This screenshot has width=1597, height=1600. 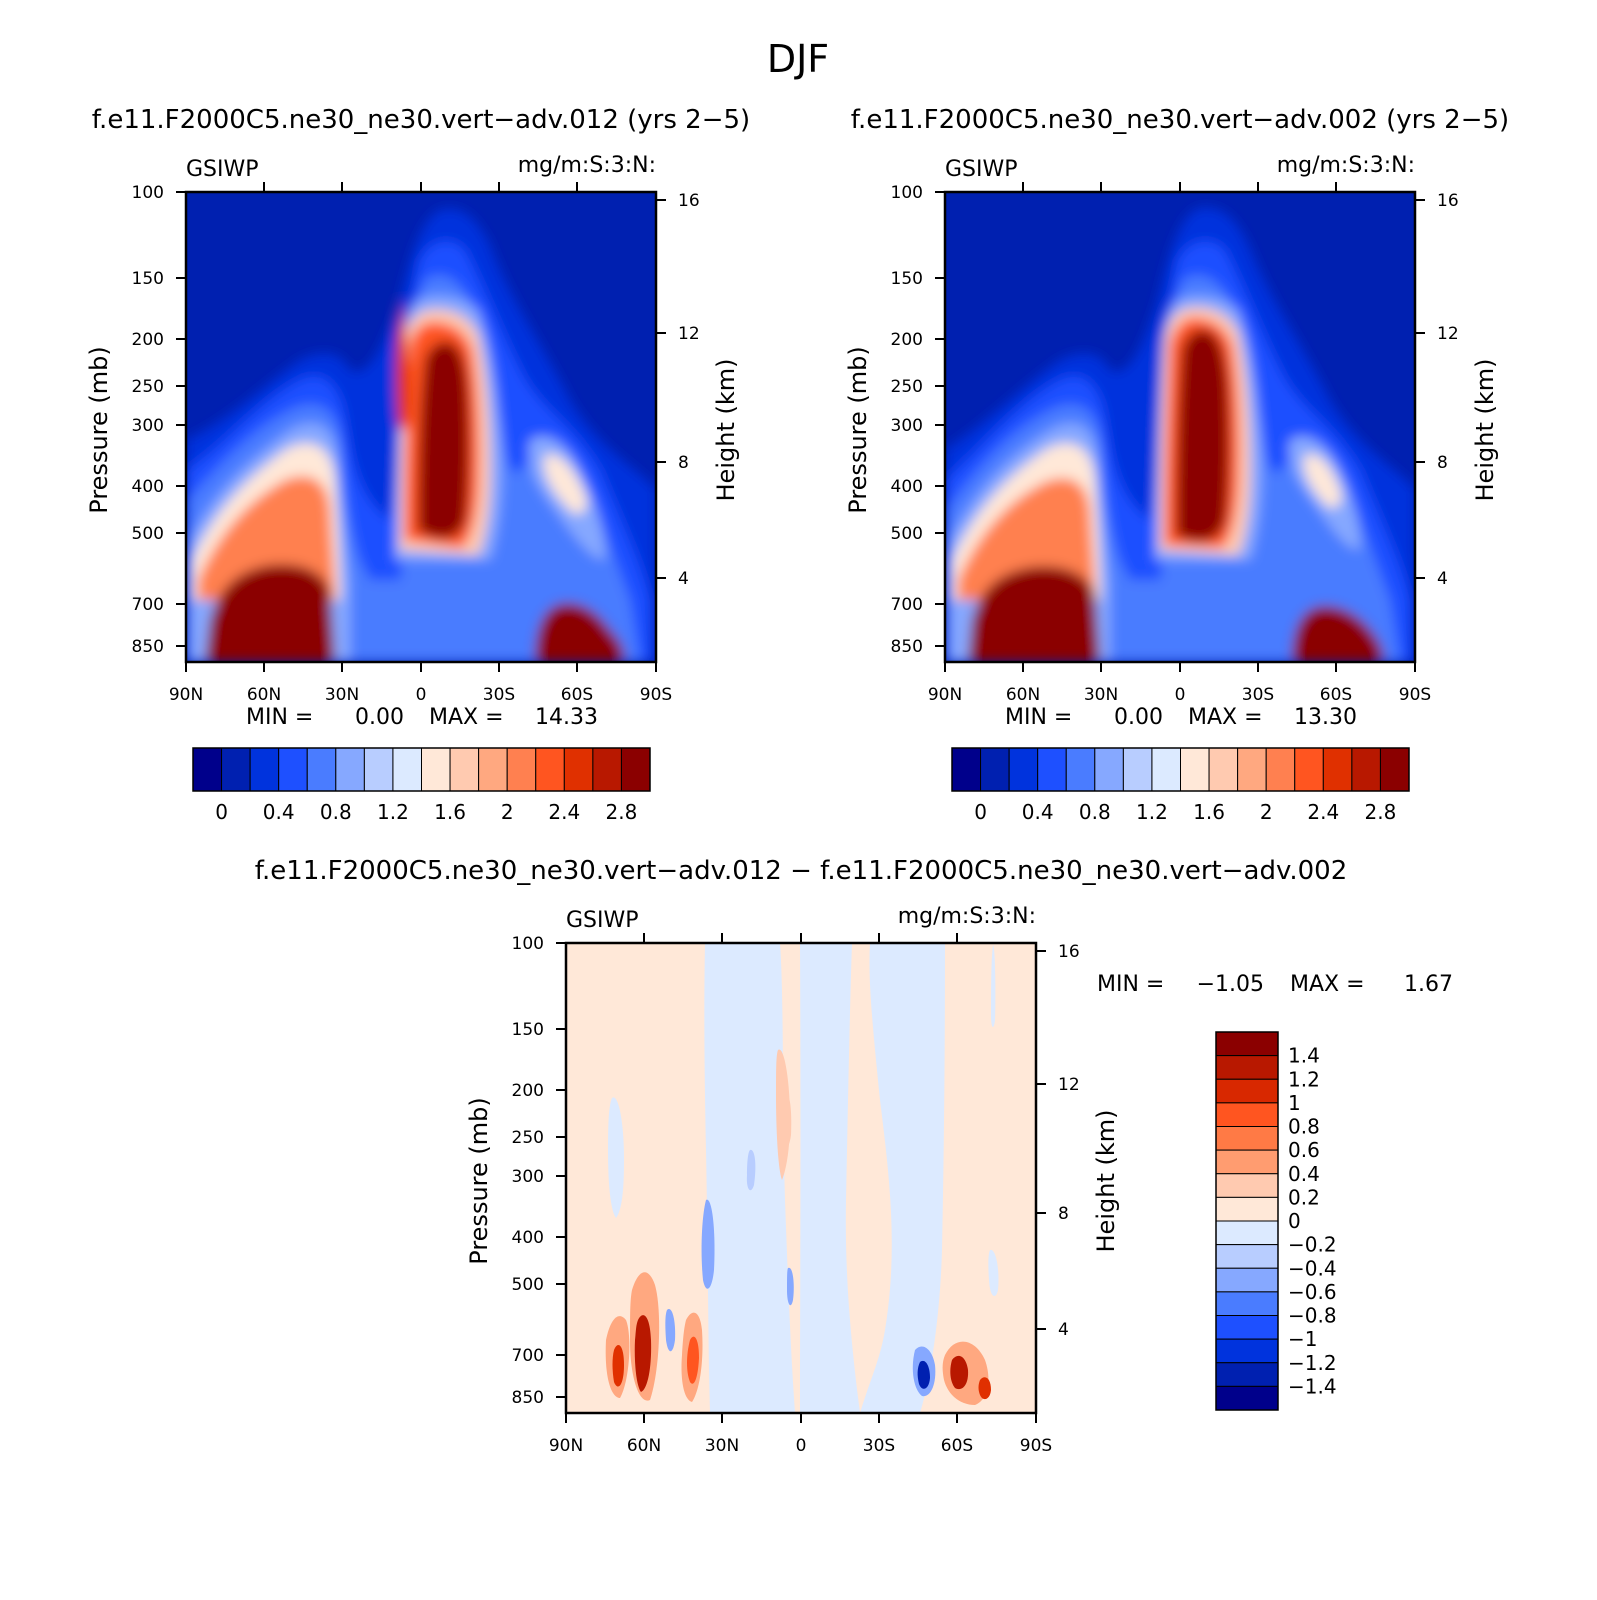 I want to click on panel-3-x-tick-label: 60S, so click(x=957, y=1446).